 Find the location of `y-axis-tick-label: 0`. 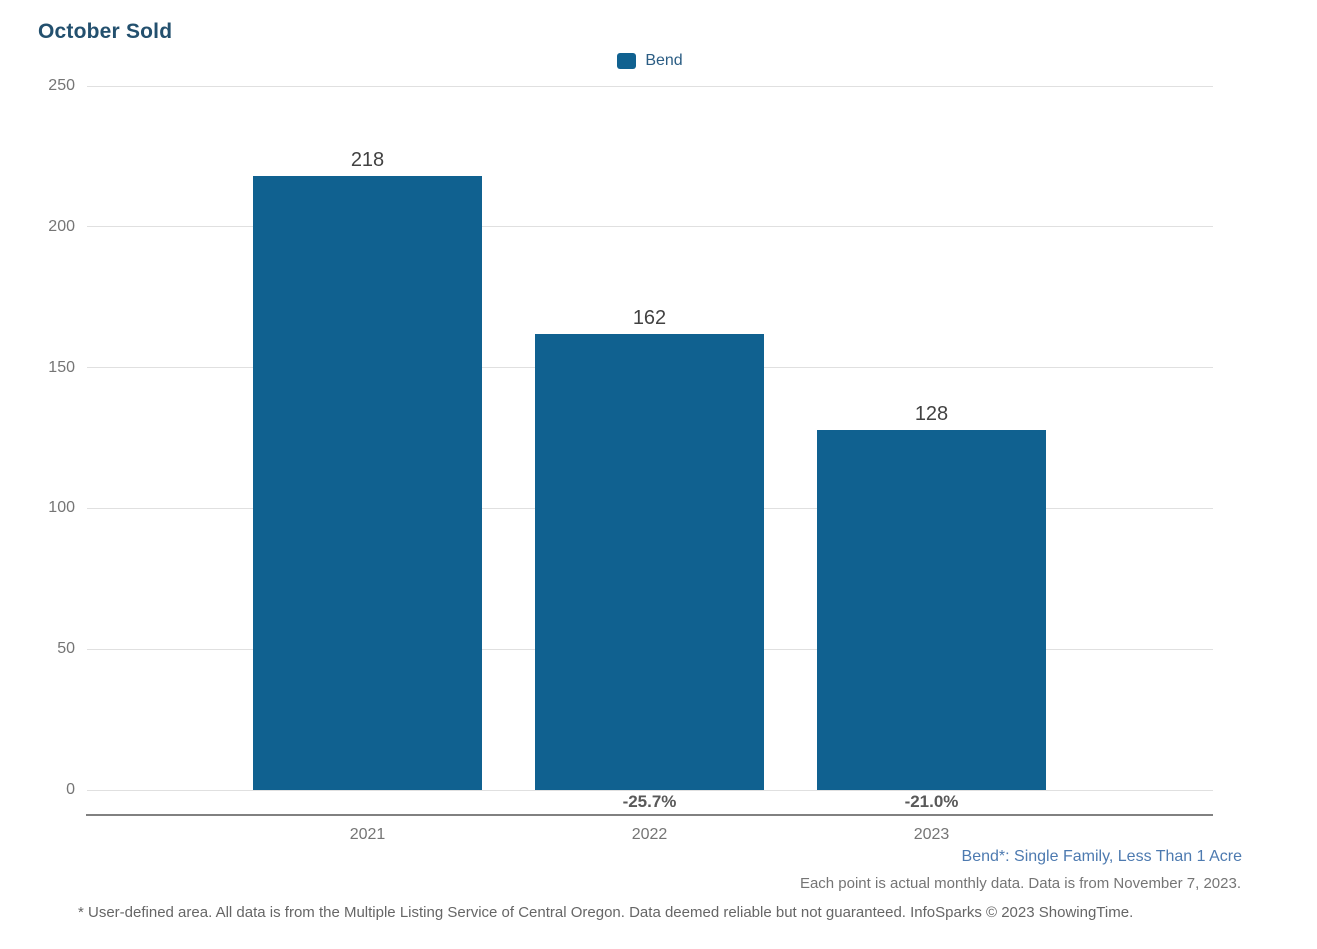

y-axis-tick-label: 0 is located at coordinates (70, 789).